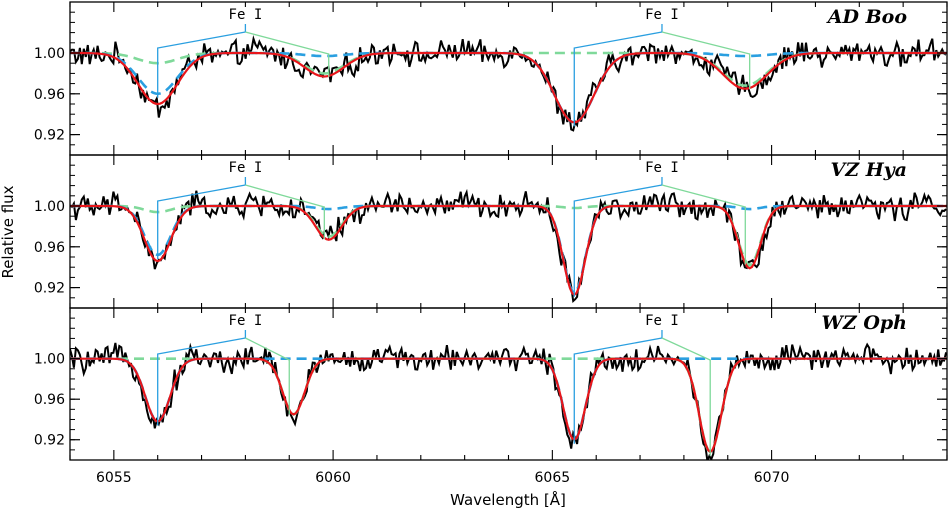 This screenshot has width=952, height=514. What do you see at coordinates (508, 499) in the screenshot?
I see `x-axis-label: Wavelength [Å]` at bounding box center [508, 499].